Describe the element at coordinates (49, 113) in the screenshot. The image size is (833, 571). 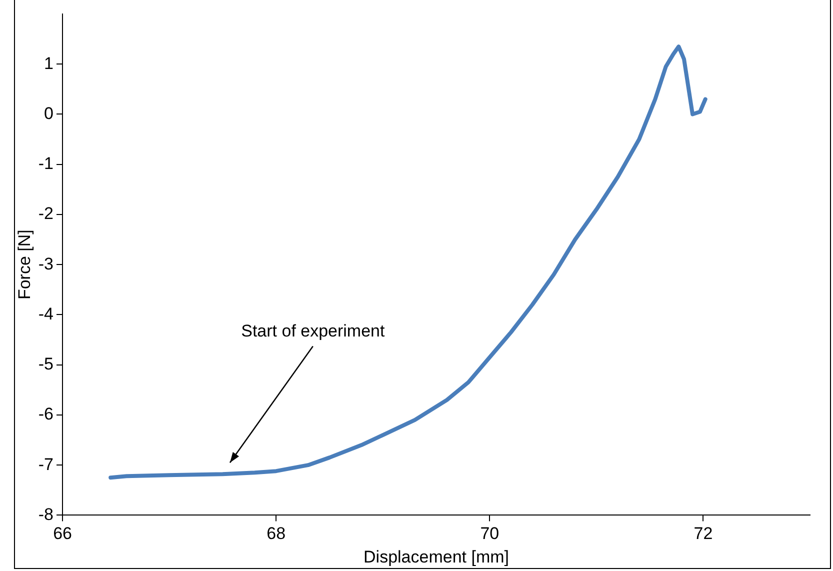
I see `y-tick-label: 0` at that location.